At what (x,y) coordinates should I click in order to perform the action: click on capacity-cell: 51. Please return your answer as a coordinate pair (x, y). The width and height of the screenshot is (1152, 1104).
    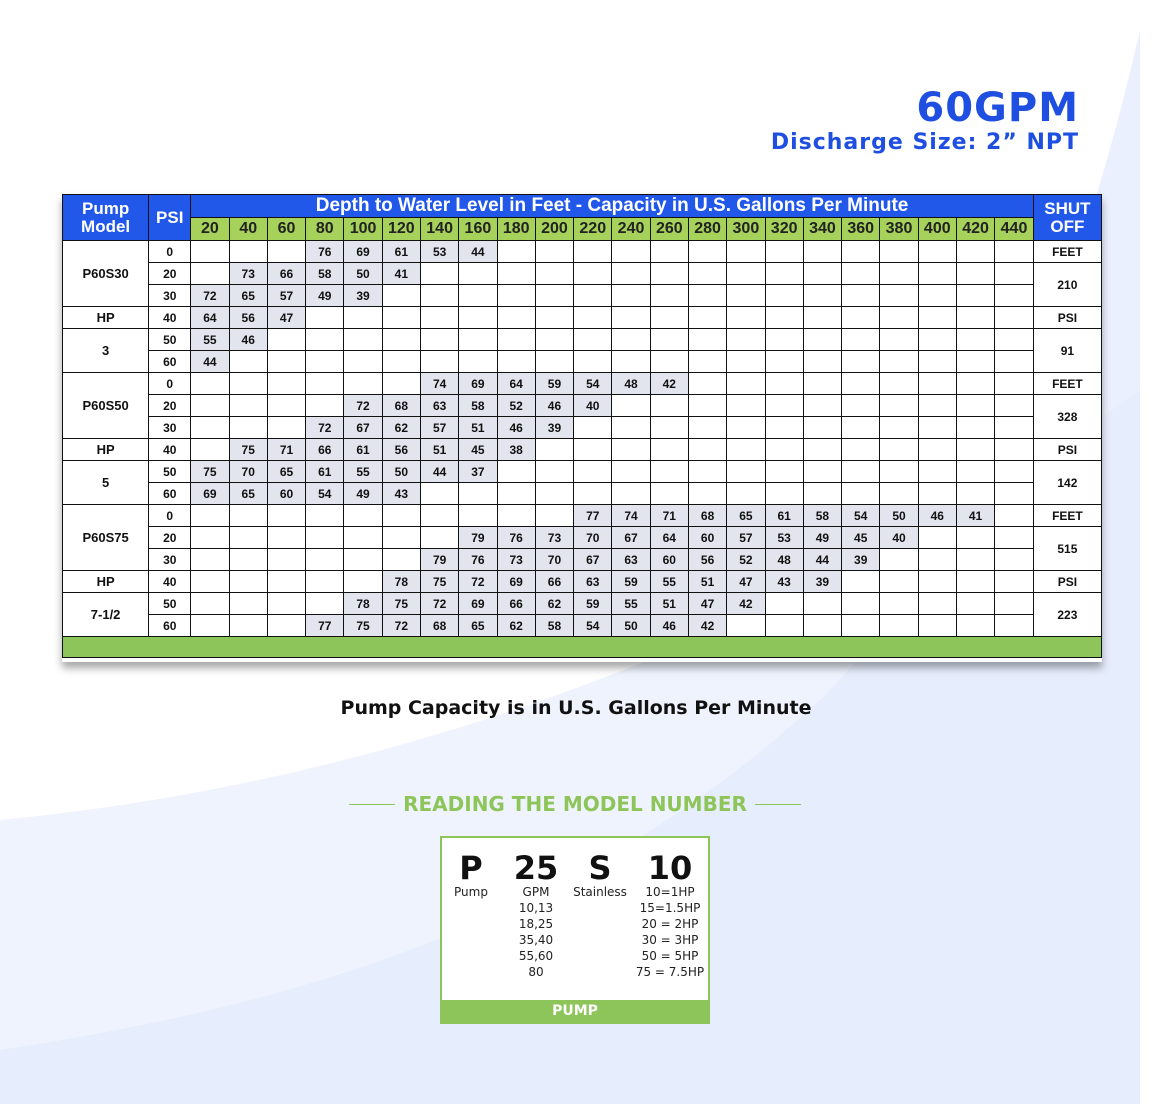
    Looking at the image, I should click on (439, 449).